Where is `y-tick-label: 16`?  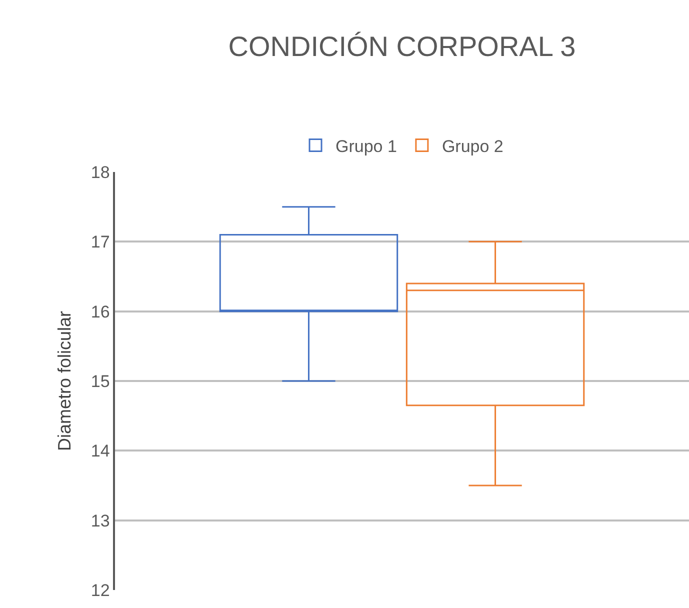 y-tick-label: 16 is located at coordinates (100, 312).